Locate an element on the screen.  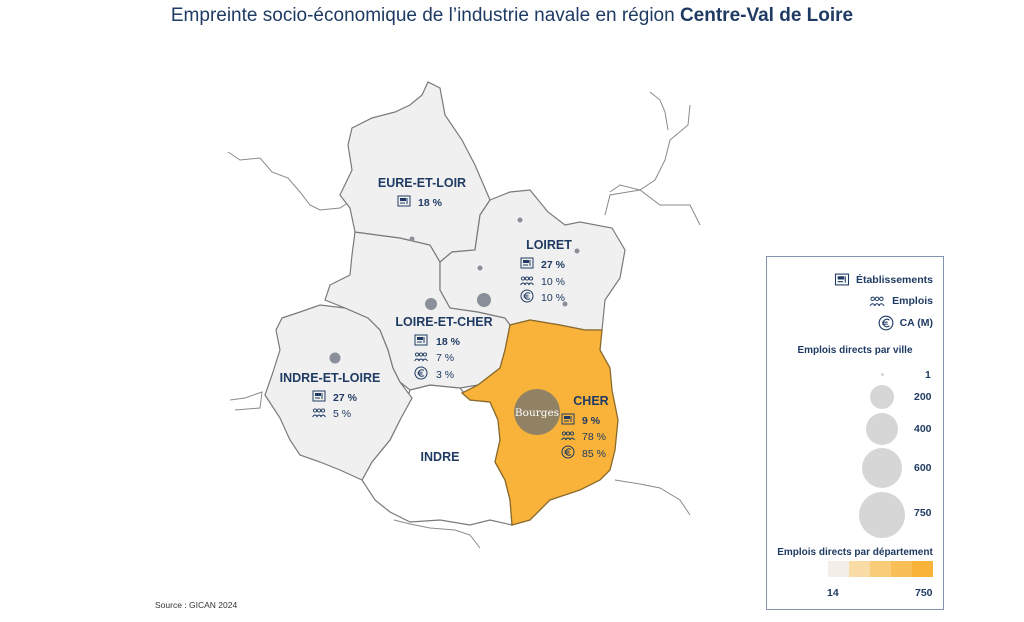
legend-bubble-label: 400 is located at coordinates (923, 429).